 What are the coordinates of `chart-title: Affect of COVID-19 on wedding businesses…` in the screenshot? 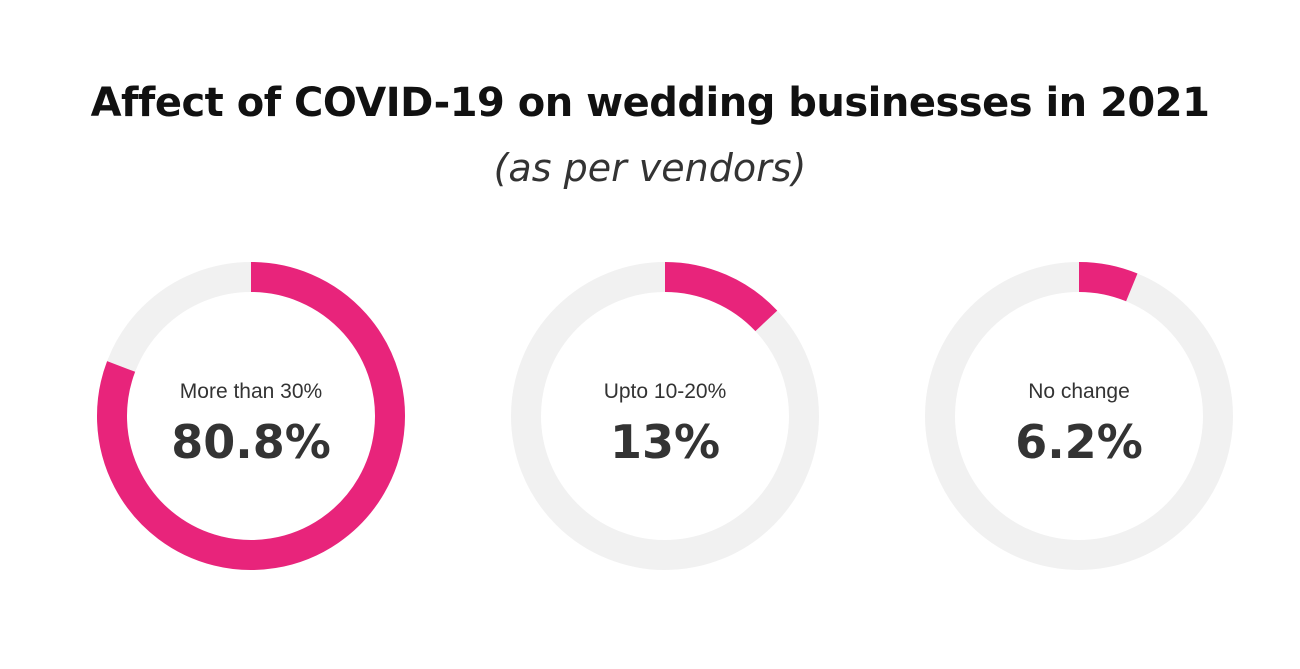 It's located at (650, 103).